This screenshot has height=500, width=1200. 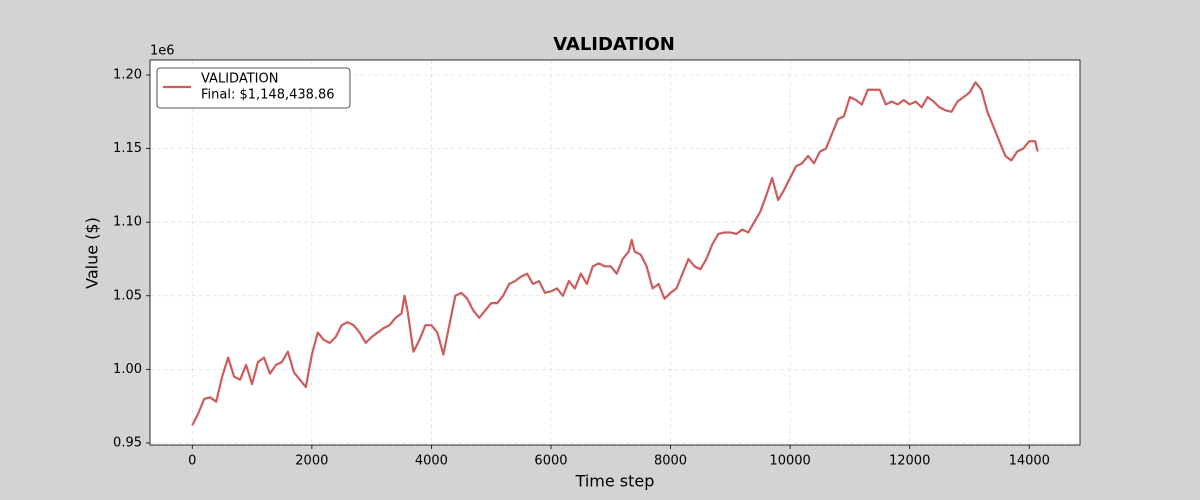 What do you see at coordinates (311, 461) in the screenshot?
I see `x-tick-label: 2000` at bounding box center [311, 461].